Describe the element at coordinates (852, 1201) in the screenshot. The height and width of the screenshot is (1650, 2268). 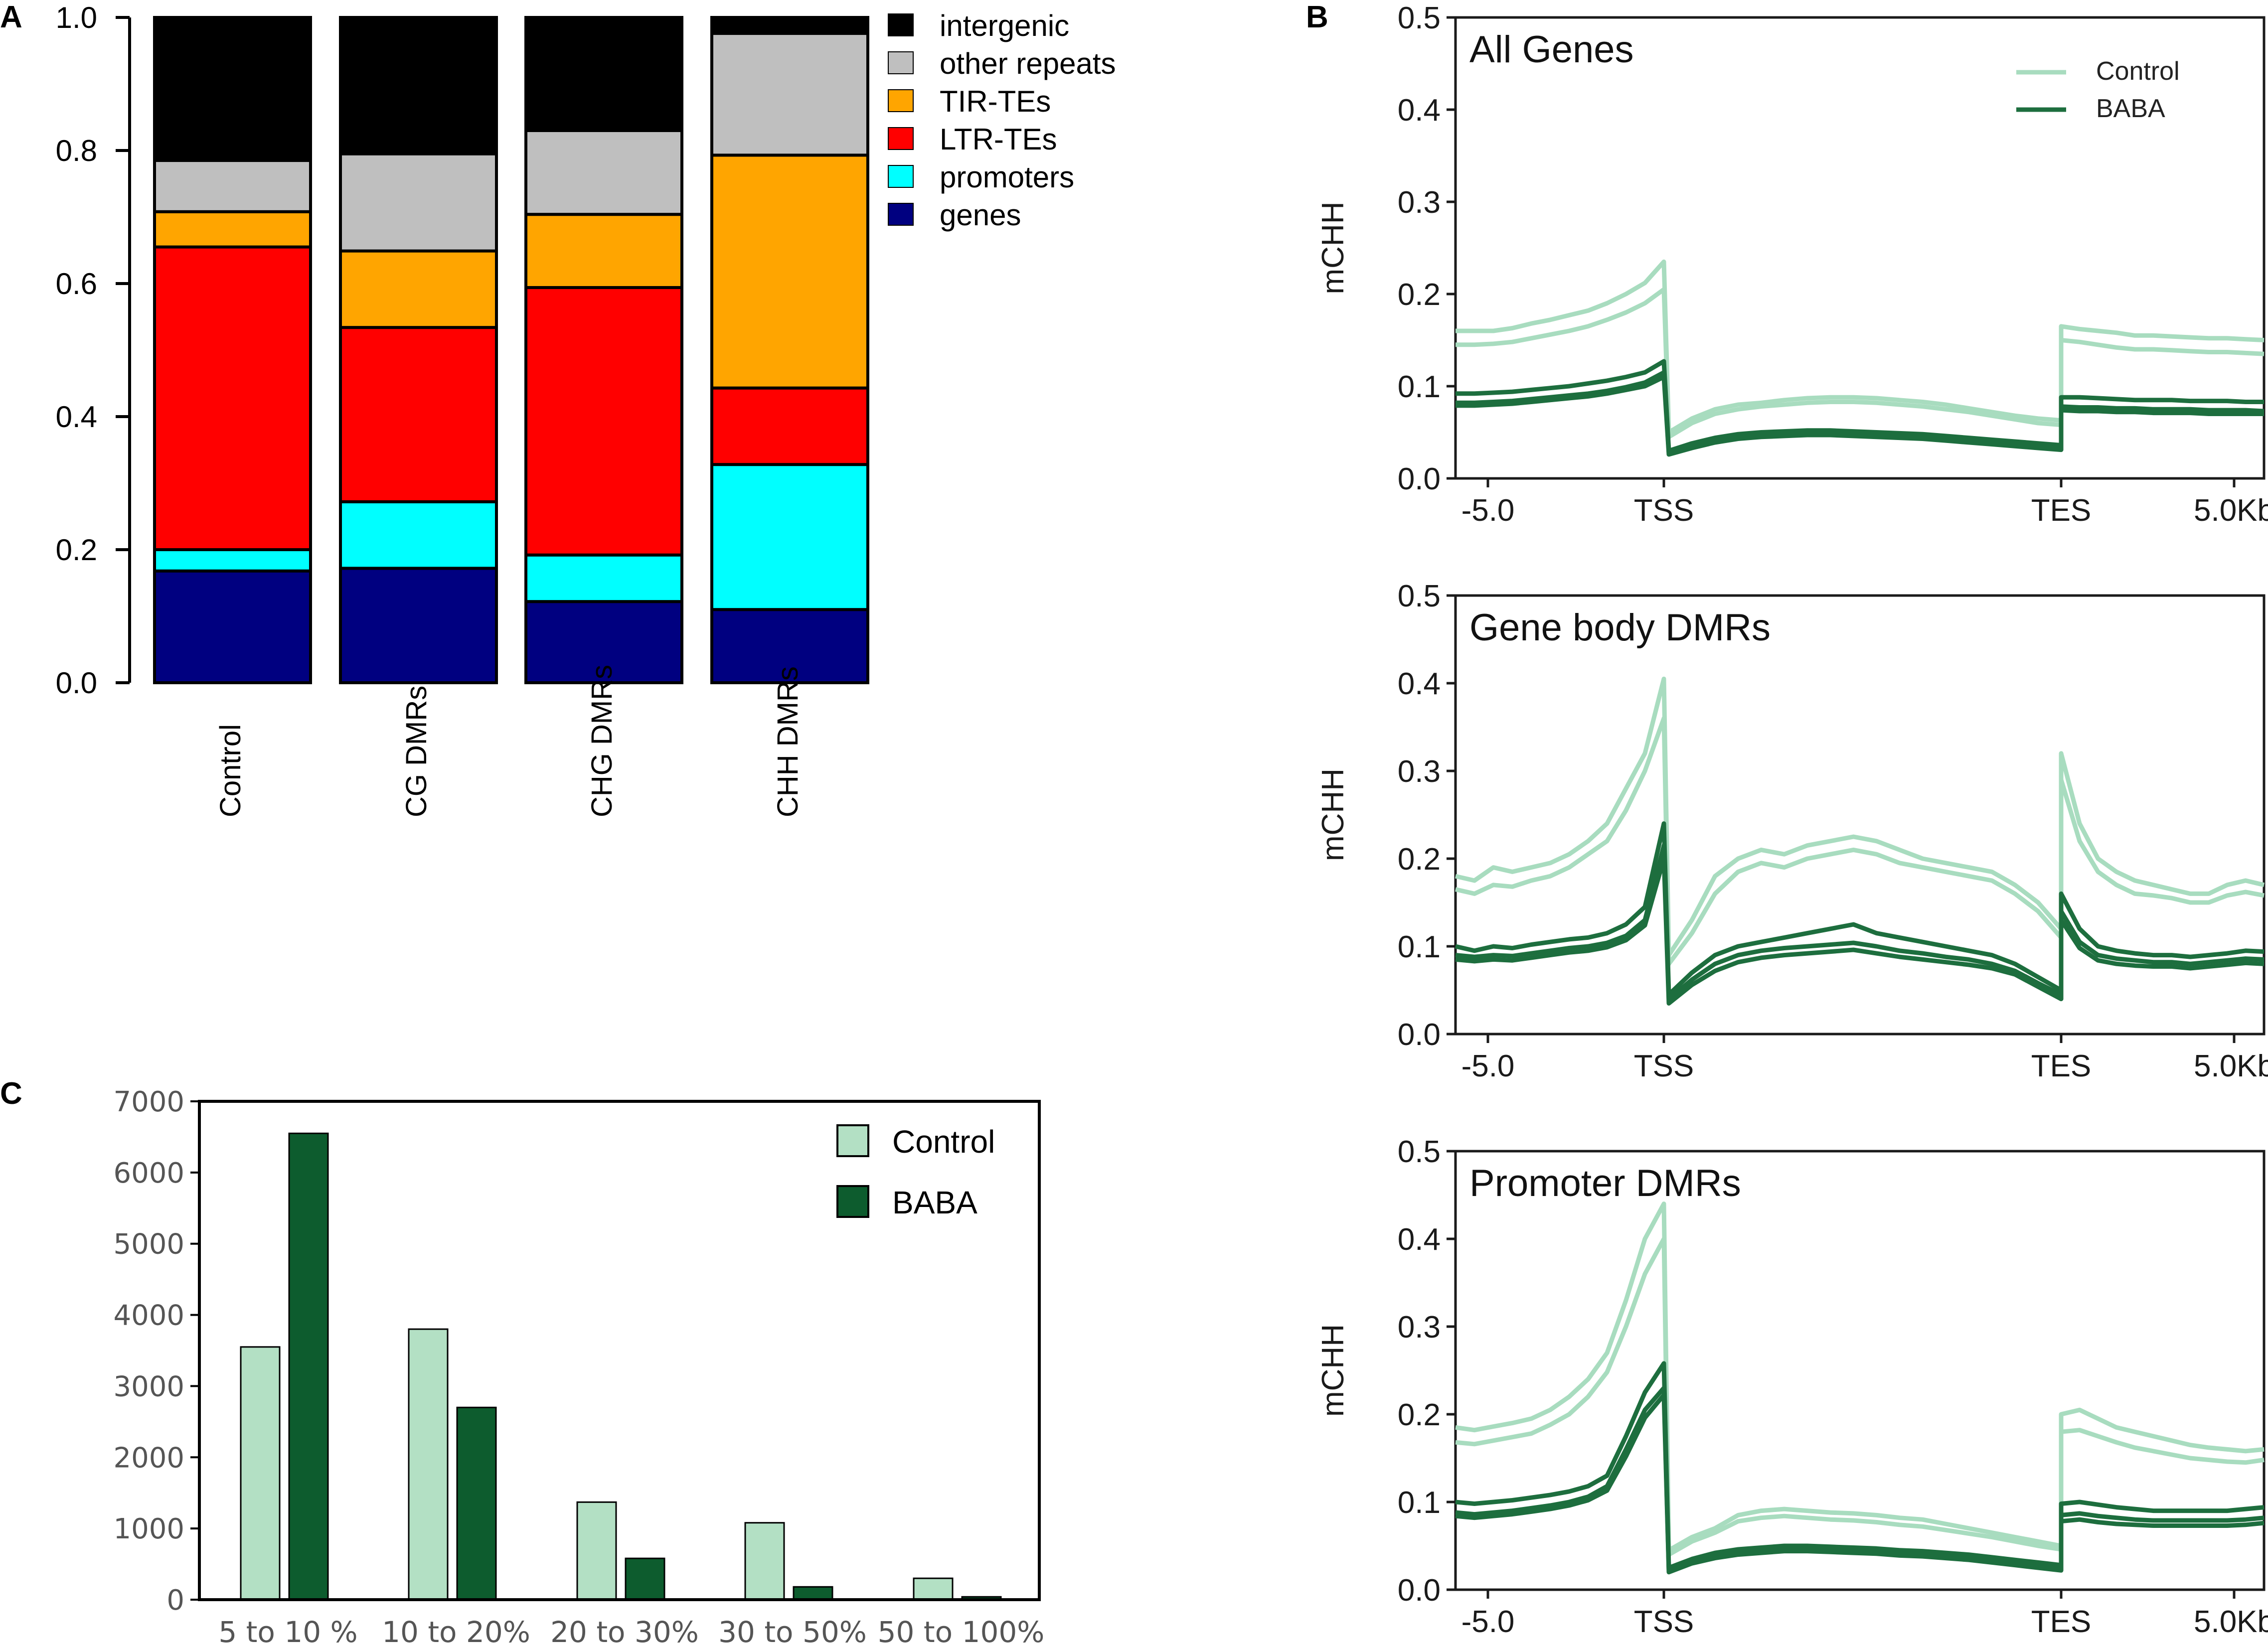
I see `legend-swatch-baba` at that location.